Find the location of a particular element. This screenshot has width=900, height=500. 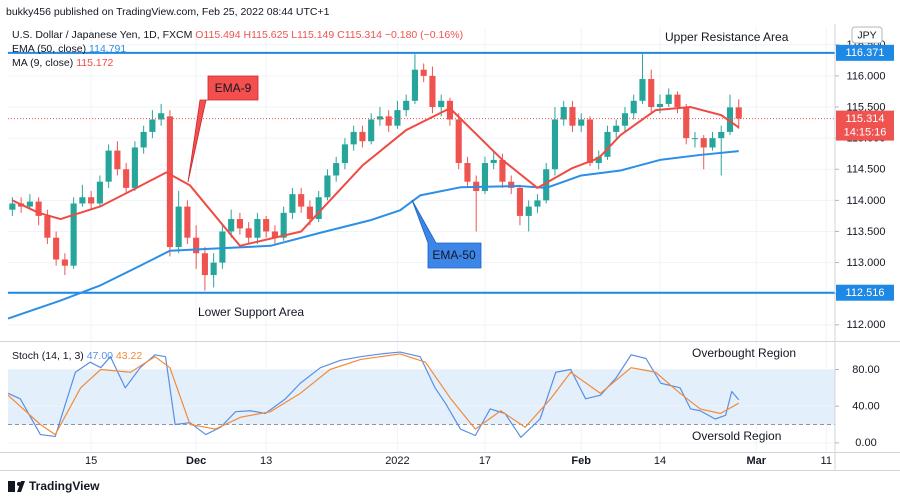

y-tick-label: 80.00 is located at coordinates (866, 370).